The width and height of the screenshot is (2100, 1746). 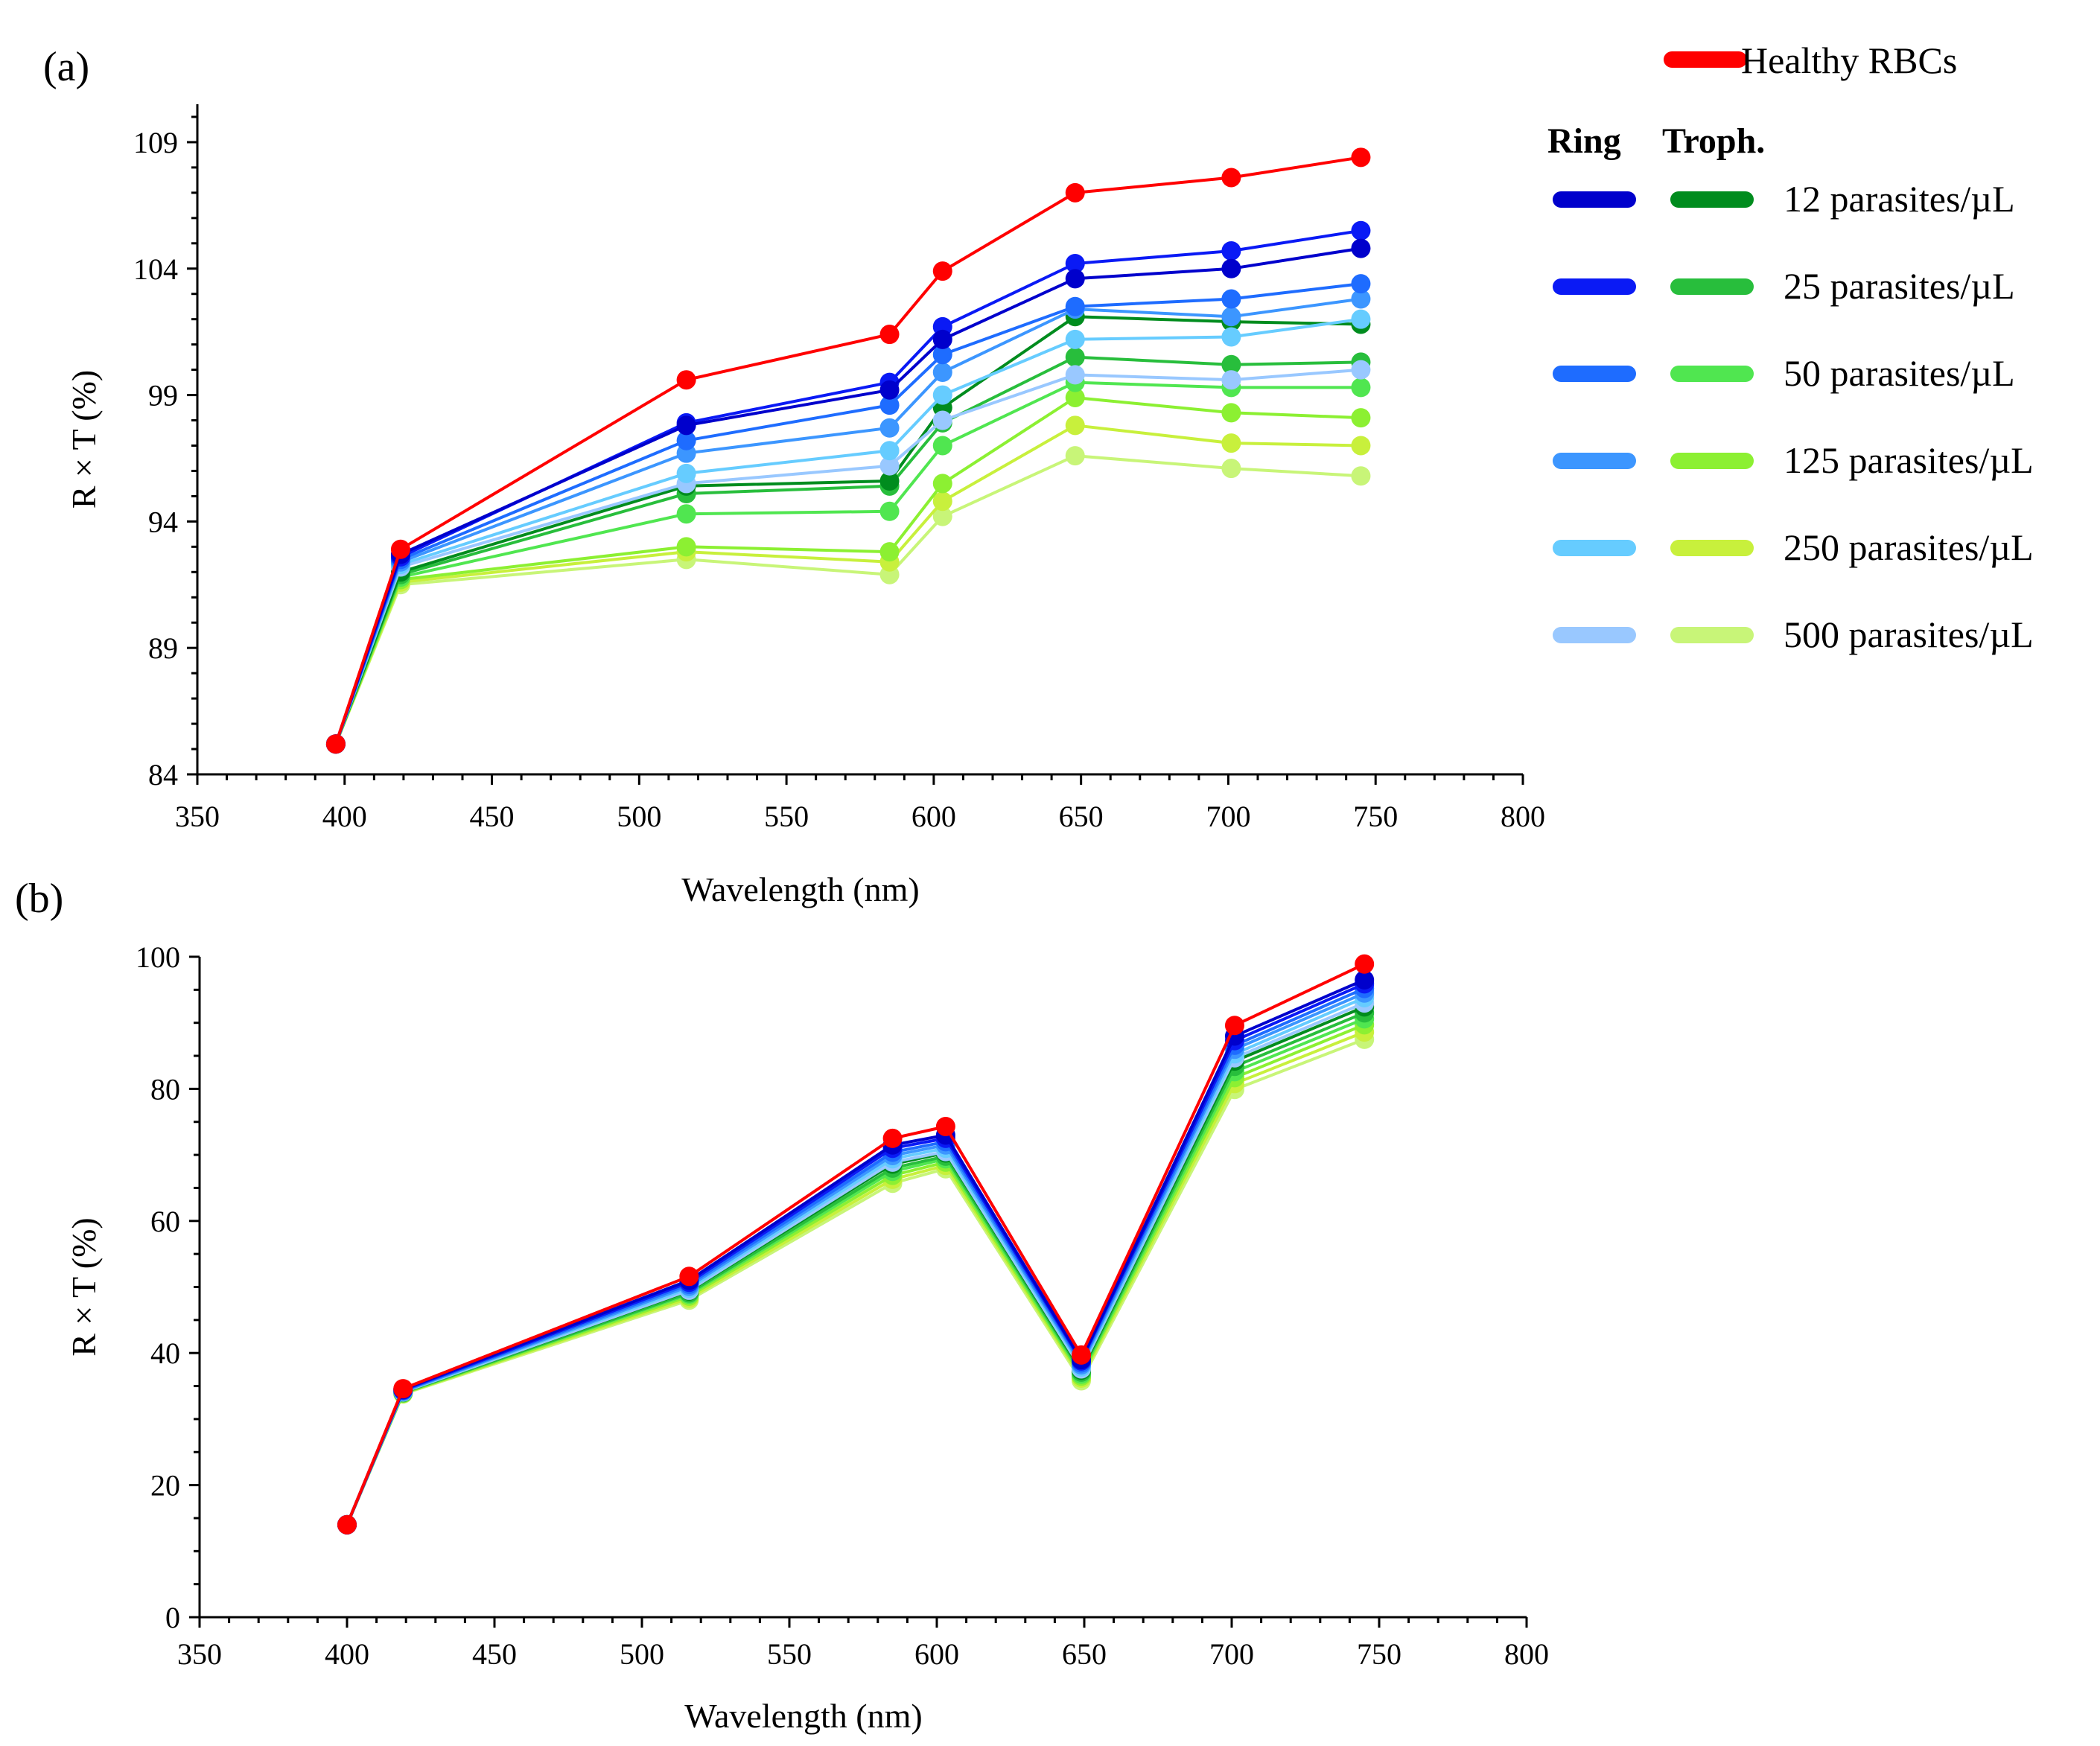 What do you see at coordinates (163, 395) in the screenshot?
I see `y-tick-label: 99` at bounding box center [163, 395].